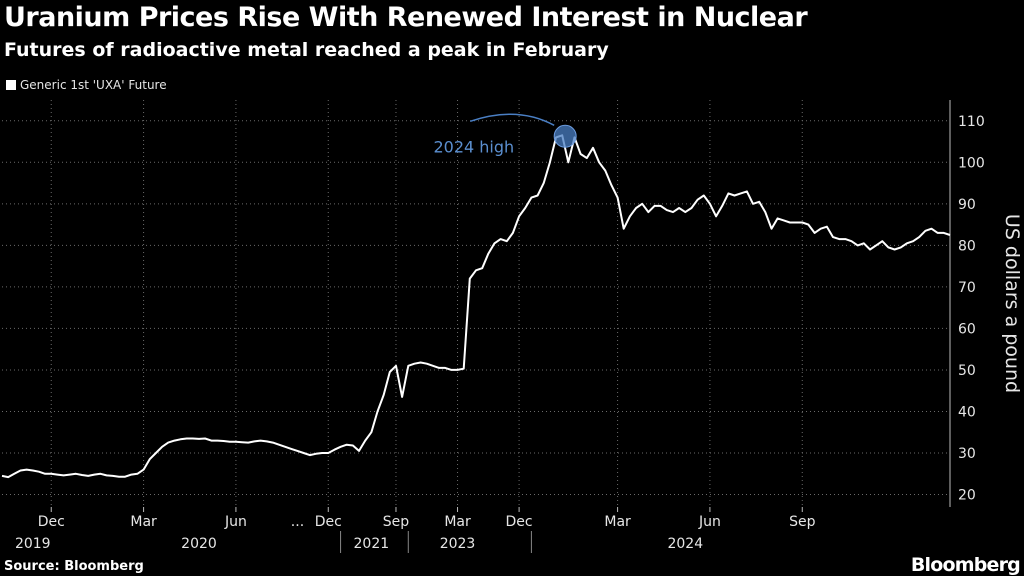 The width and height of the screenshot is (1024, 576). I want to click on y-axis-label: US dollars a pound, so click(1012, 303).